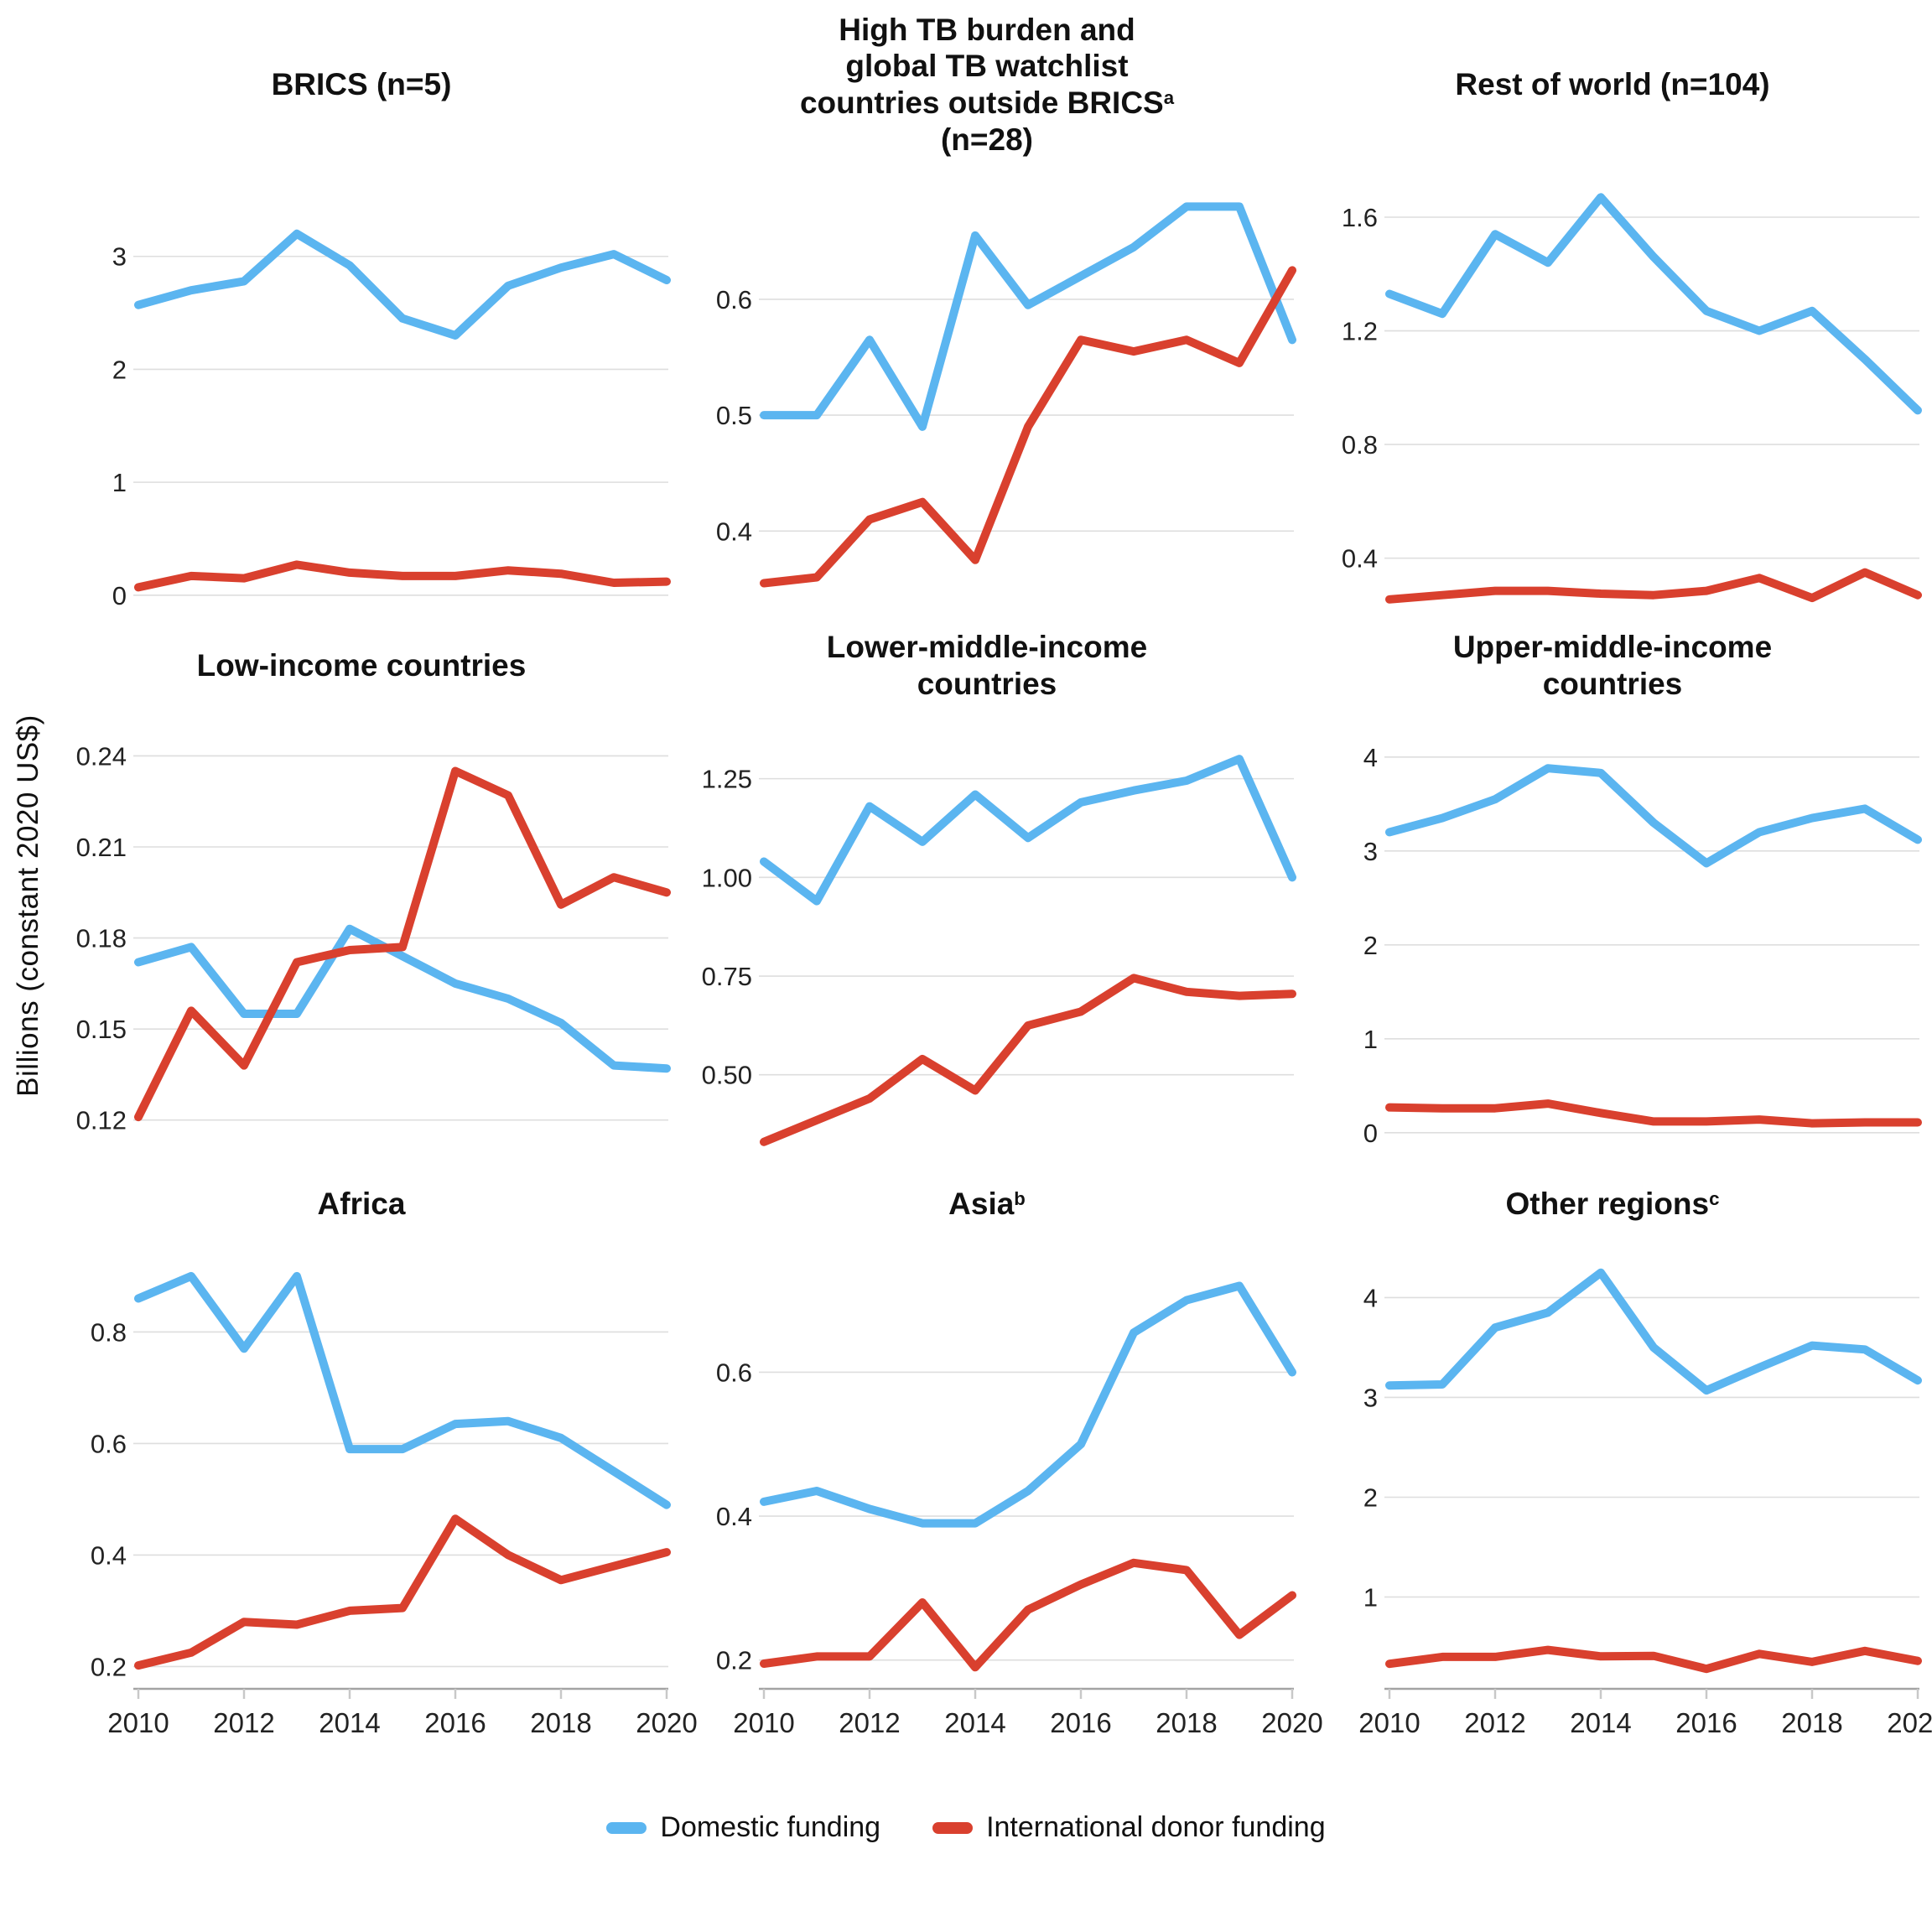 The width and height of the screenshot is (1932, 1932). I want to click on y-tick-label: 1.2, so click(1360, 331).